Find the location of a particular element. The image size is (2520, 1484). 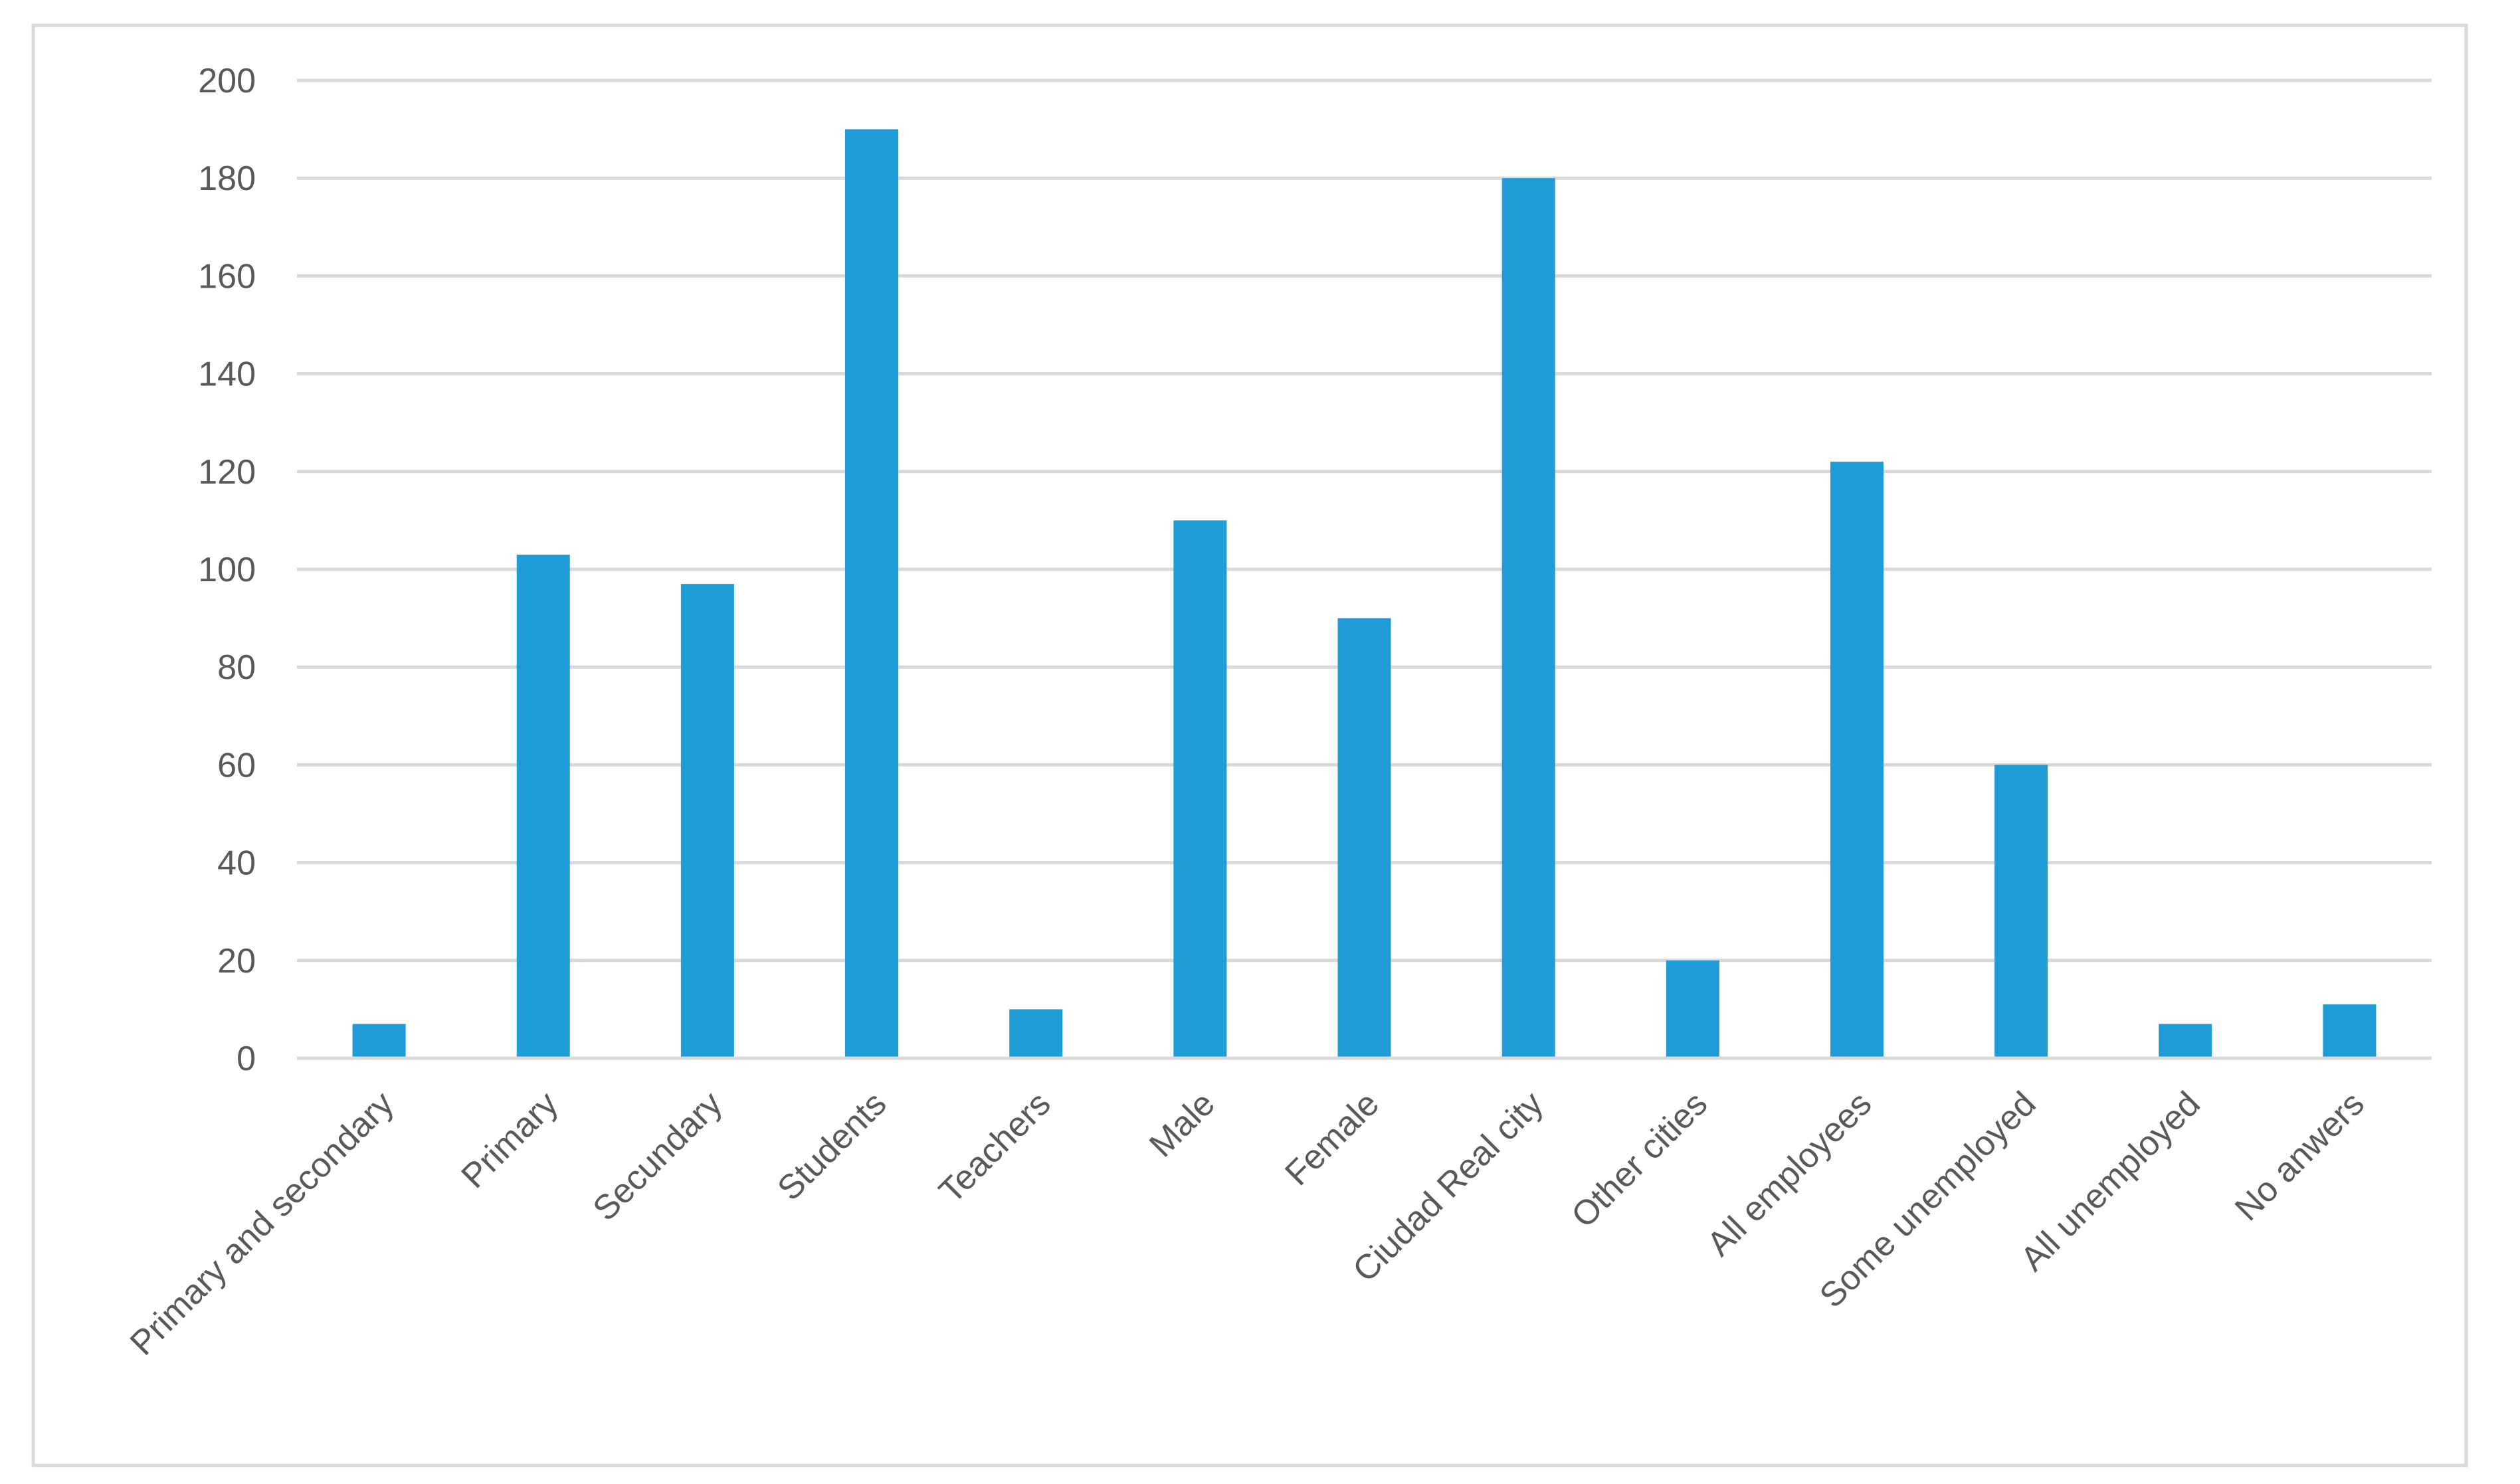

y-tick-label: 40 is located at coordinates (236, 863).